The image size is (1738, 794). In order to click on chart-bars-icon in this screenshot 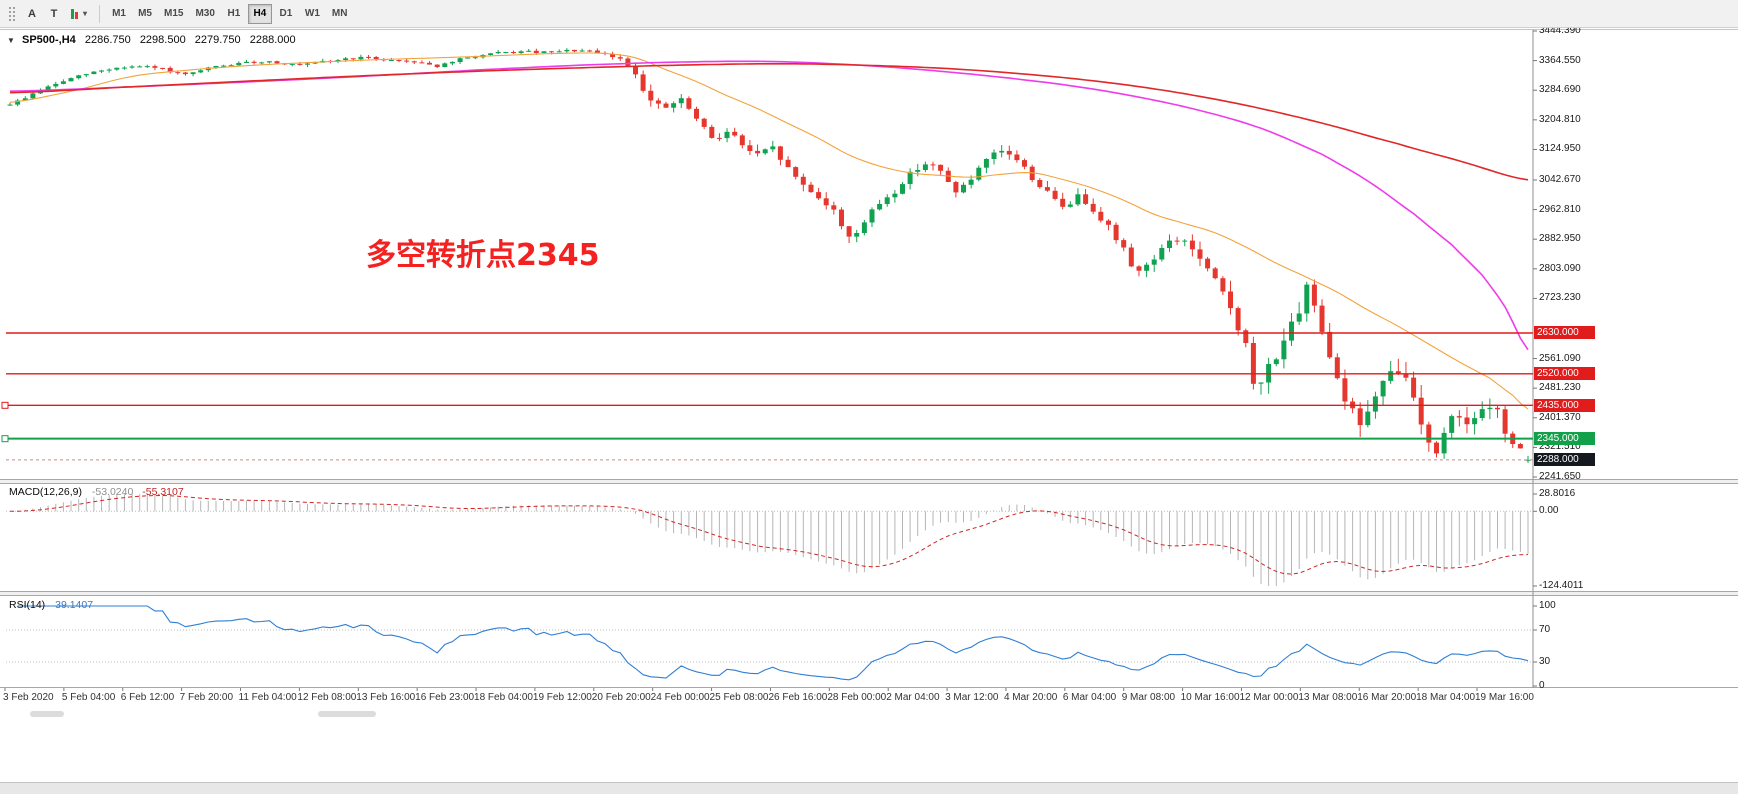, I will do `click(74, 13)`.